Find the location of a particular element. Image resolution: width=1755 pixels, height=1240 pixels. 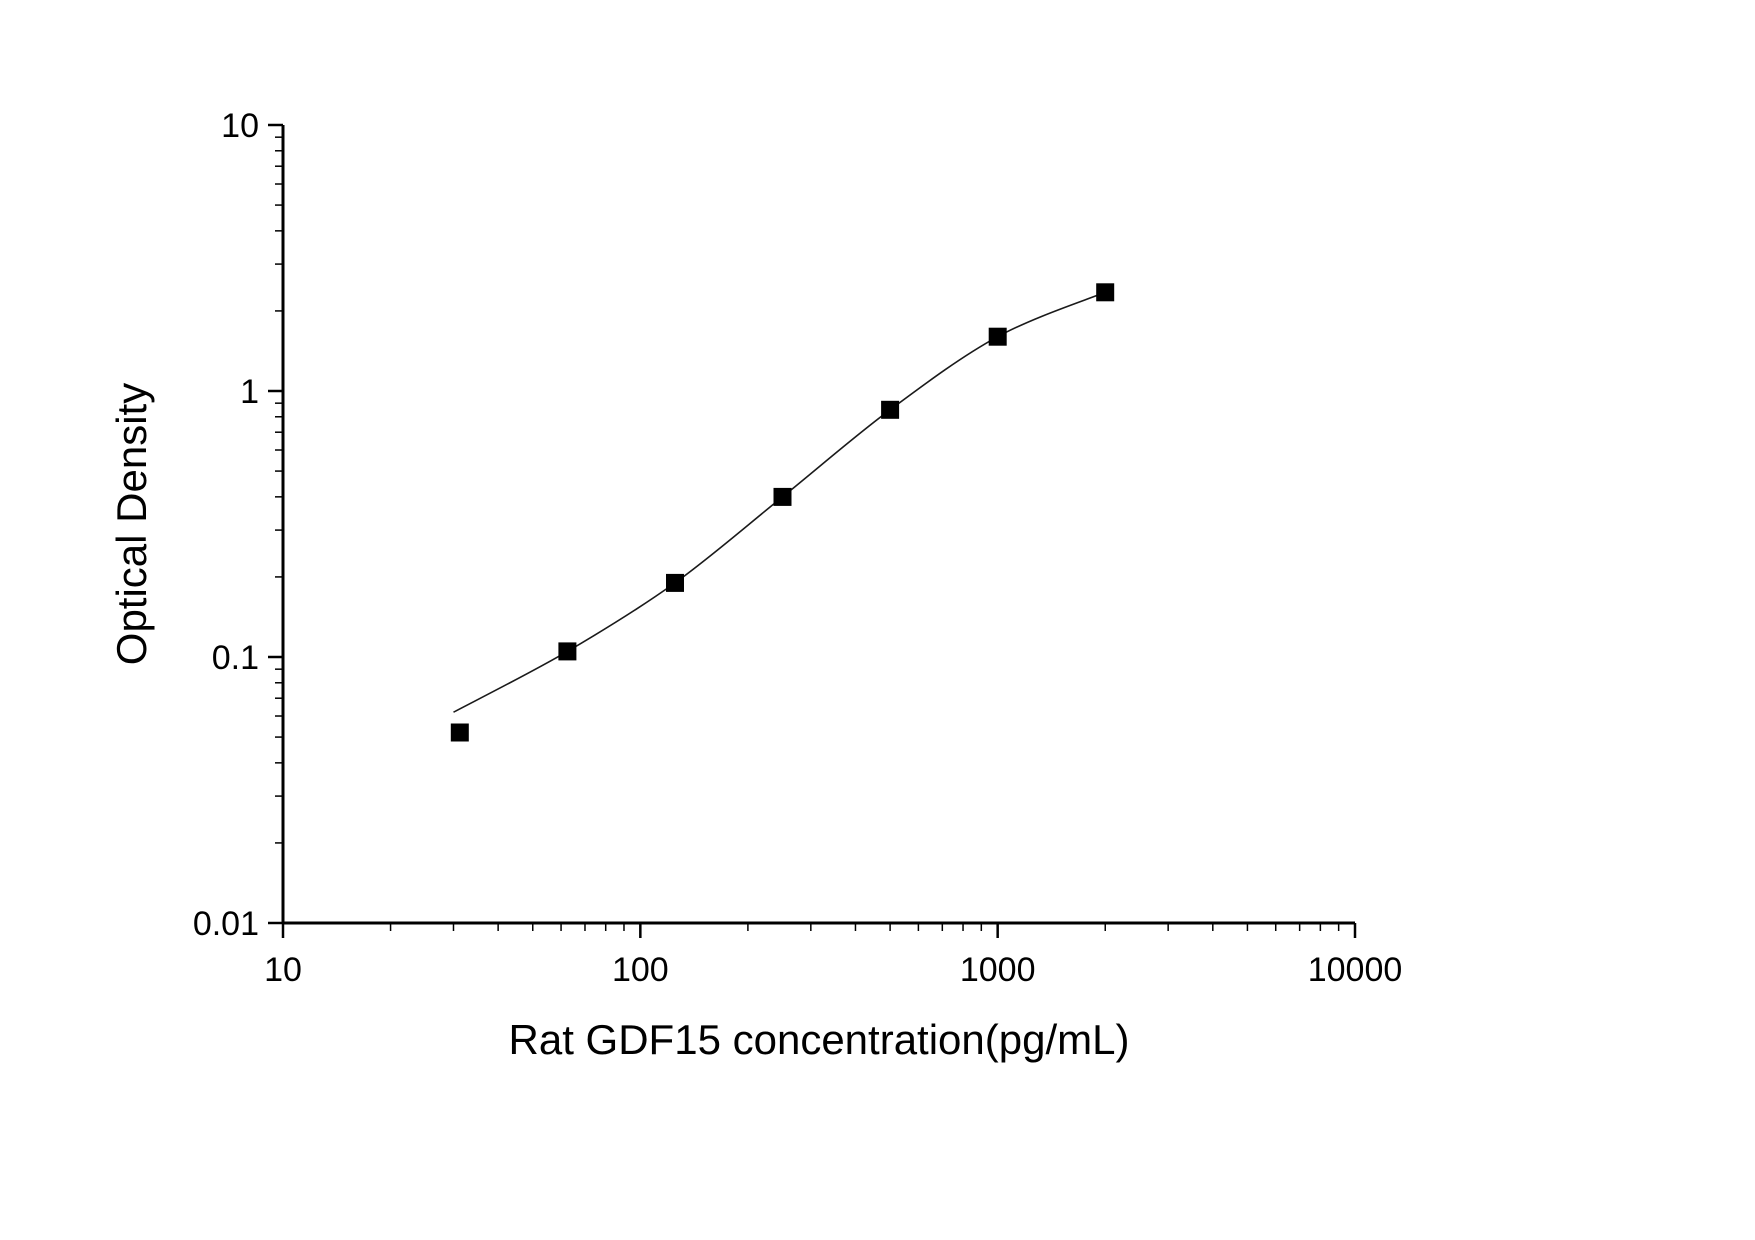

x-tick-label: 10 is located at coordinates (283, 970).